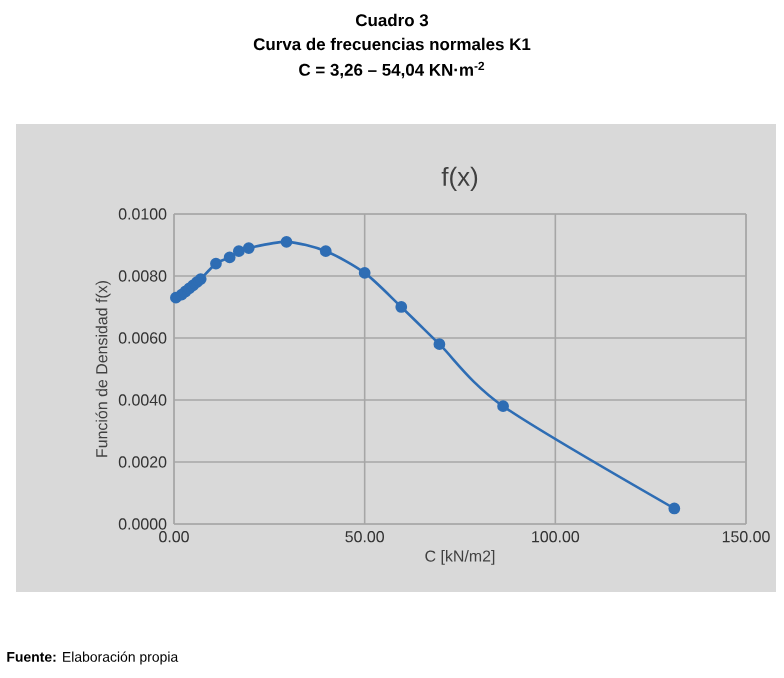 The height and width of the screenshot is (678, 784). Describe the element at coordinates (392, 44) in the screenshot. I see `text: Curva de frecuencias normales K1` at that location.